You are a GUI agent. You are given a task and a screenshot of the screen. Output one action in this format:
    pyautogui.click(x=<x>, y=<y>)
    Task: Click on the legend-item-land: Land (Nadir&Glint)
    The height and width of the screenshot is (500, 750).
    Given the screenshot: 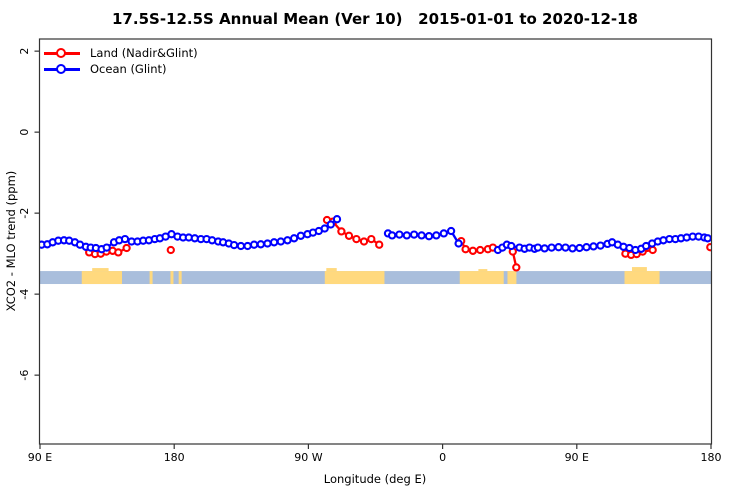 What is the action you would take?
    pyautogui.click(x=121, y=53)
    